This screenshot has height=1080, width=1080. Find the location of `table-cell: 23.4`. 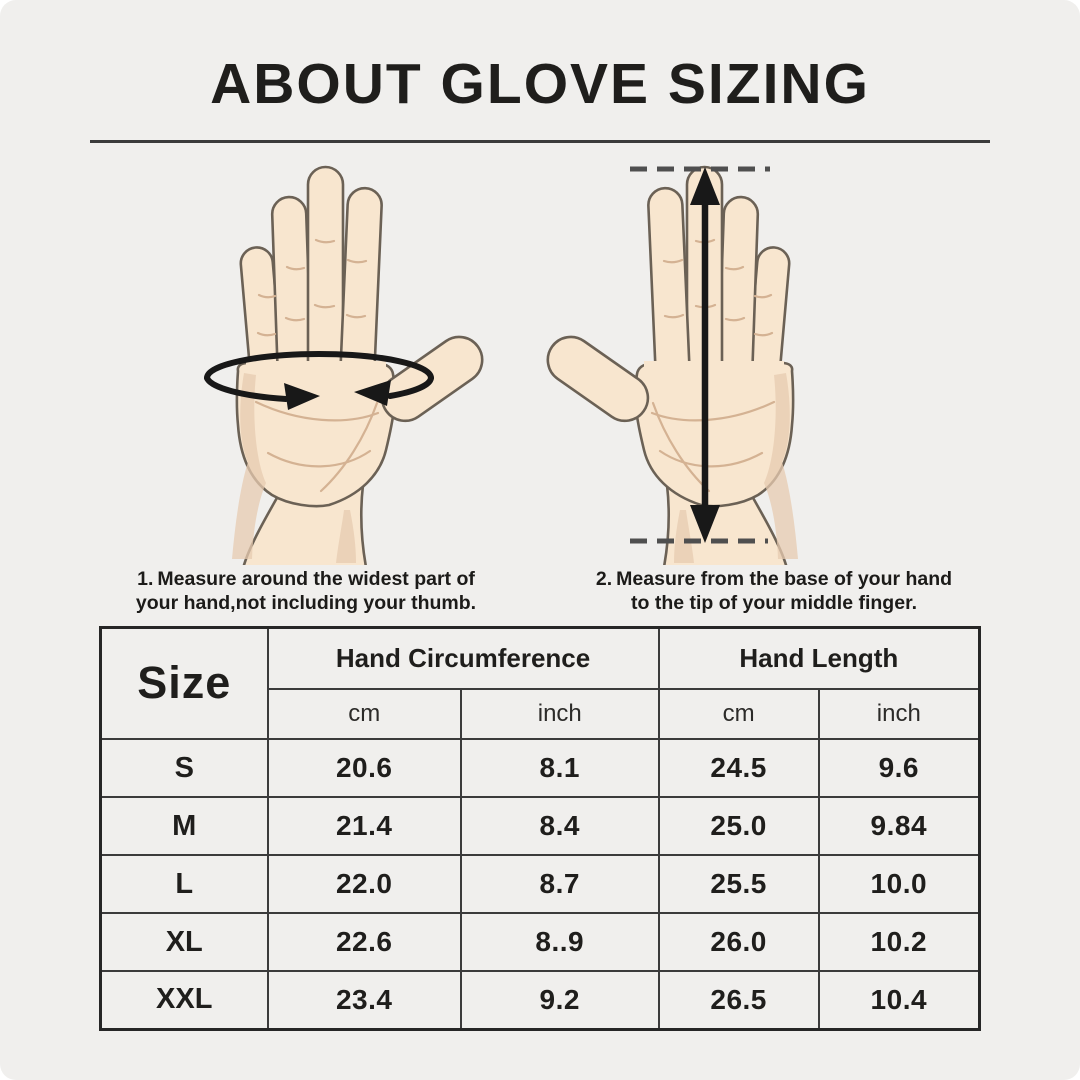

table-cell: 23.4 is located at coordinates (364, 1000).